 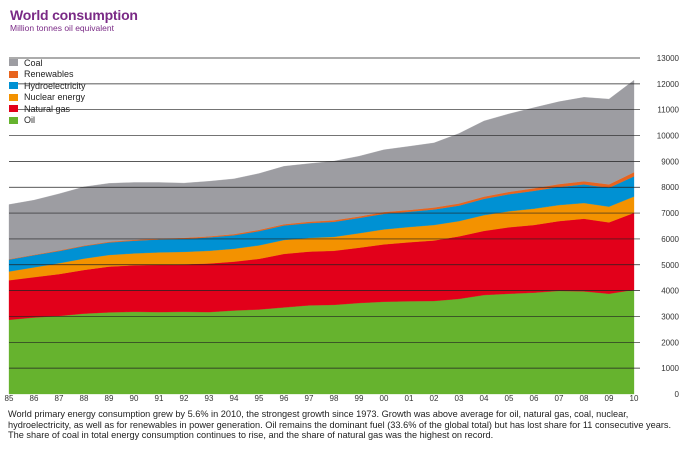 What do you see at coordinates (409, 398) in the screenshot?
I see `x-tick-label: 01` at bounding box center [409, 398].